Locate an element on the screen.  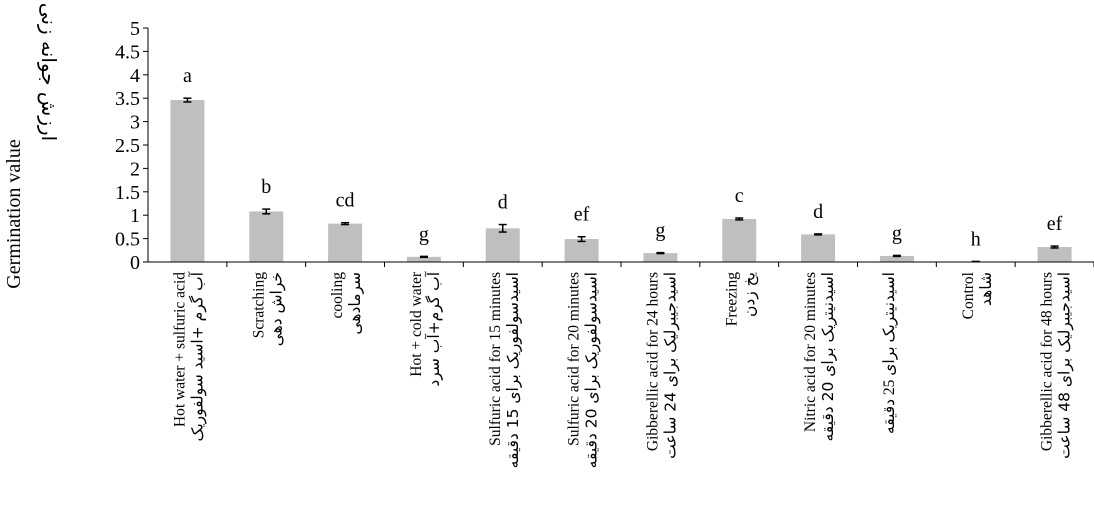
category-label: اسیدنیتریک برای 25 دقیقه is located at coordinates (889, 353).